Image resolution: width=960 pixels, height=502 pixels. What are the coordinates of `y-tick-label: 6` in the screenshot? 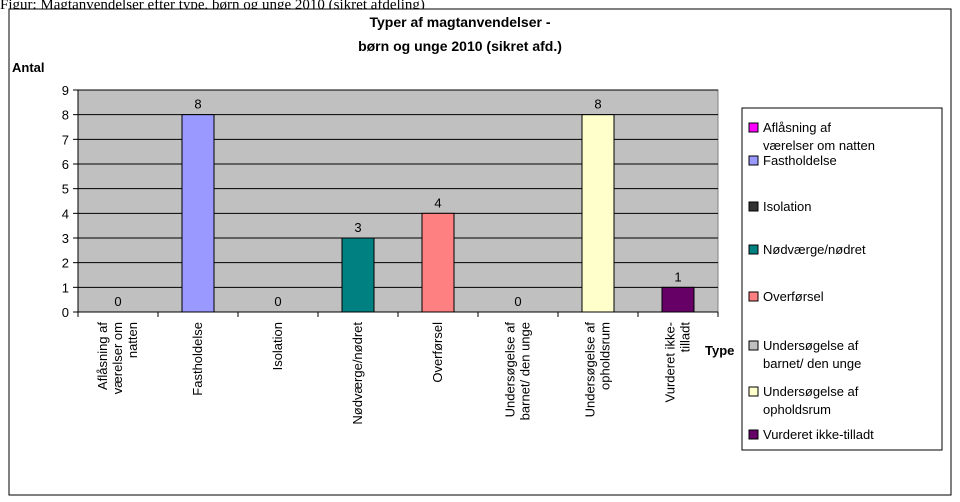 It's located at (65, 164).